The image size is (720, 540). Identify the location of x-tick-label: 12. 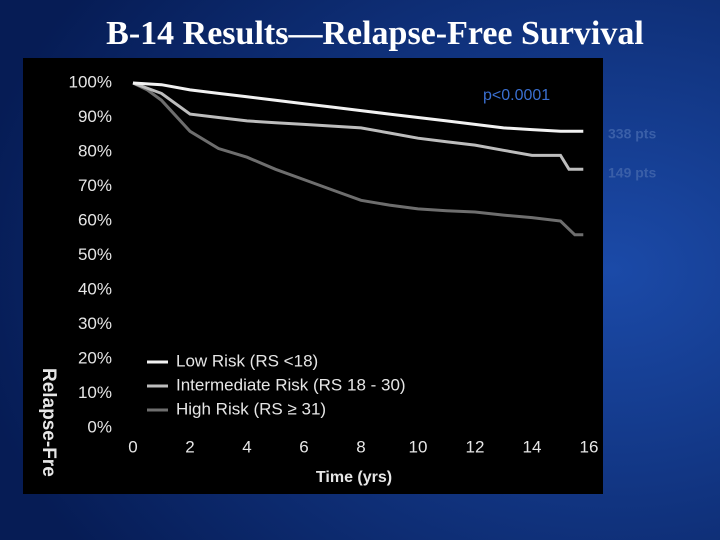
(475, 446).